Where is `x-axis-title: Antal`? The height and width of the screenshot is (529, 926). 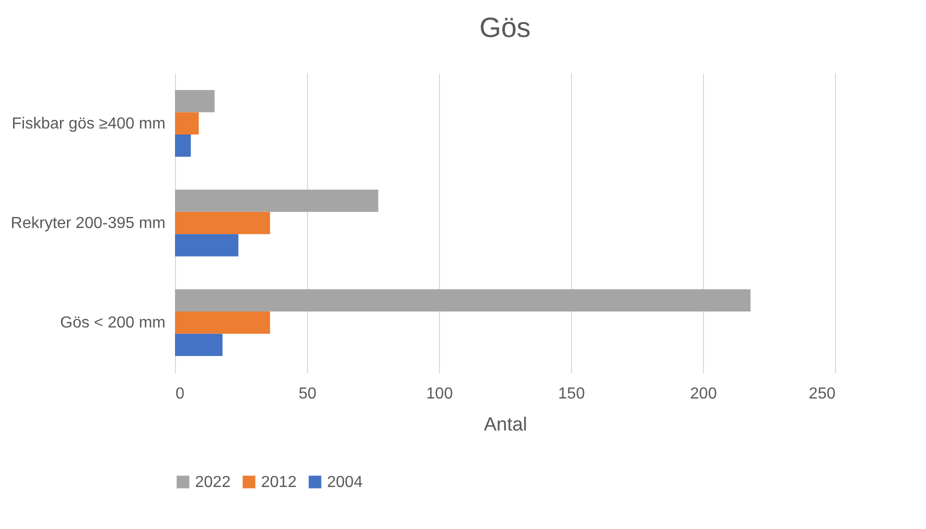 x-axis-title: Antal is located at coordinates (506, 425).